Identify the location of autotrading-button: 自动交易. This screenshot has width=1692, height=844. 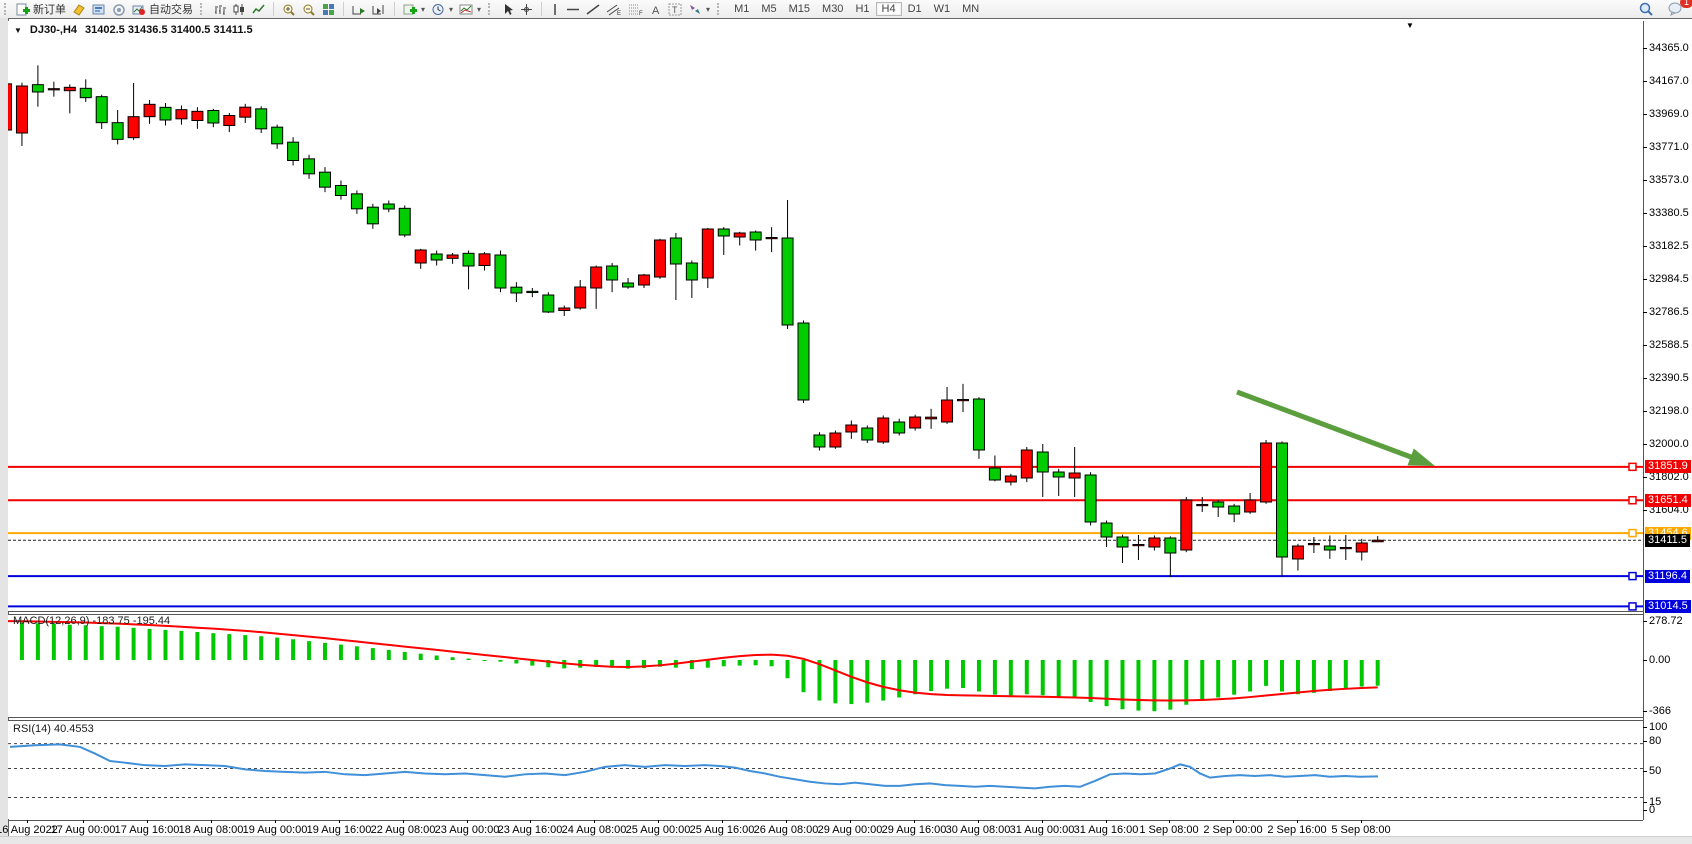
(162, 9).